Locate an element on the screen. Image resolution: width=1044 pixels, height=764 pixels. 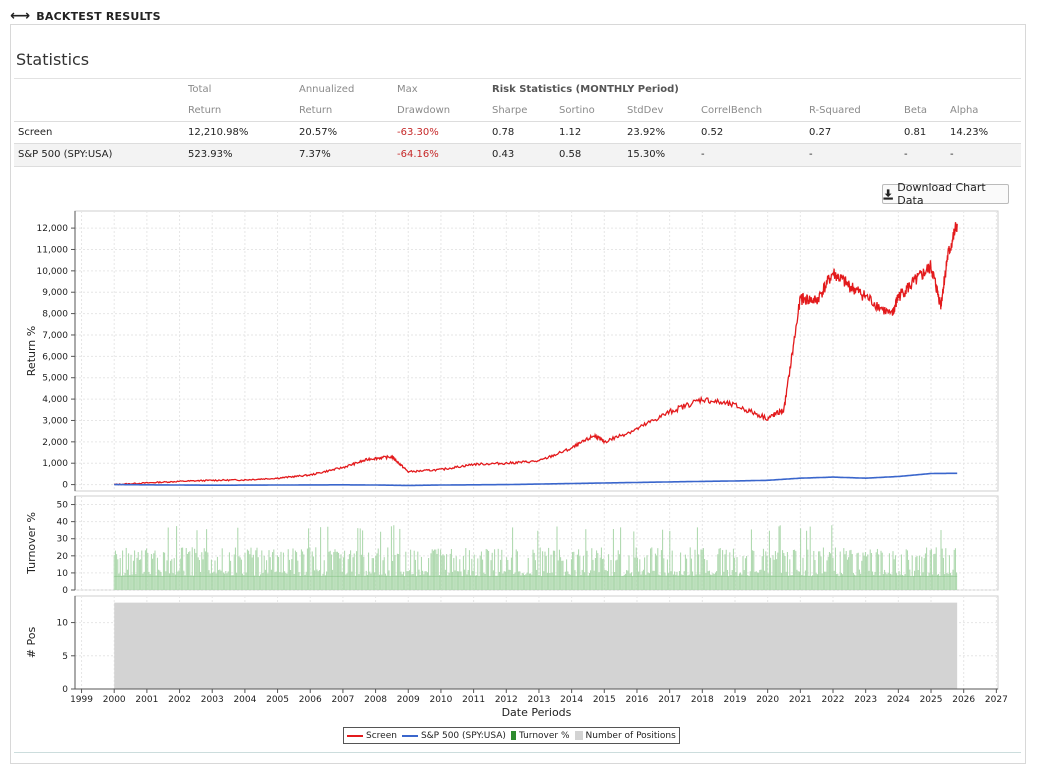
legend-label: S&P 500 (SPY:USA) is located at coordinates (463, 735).